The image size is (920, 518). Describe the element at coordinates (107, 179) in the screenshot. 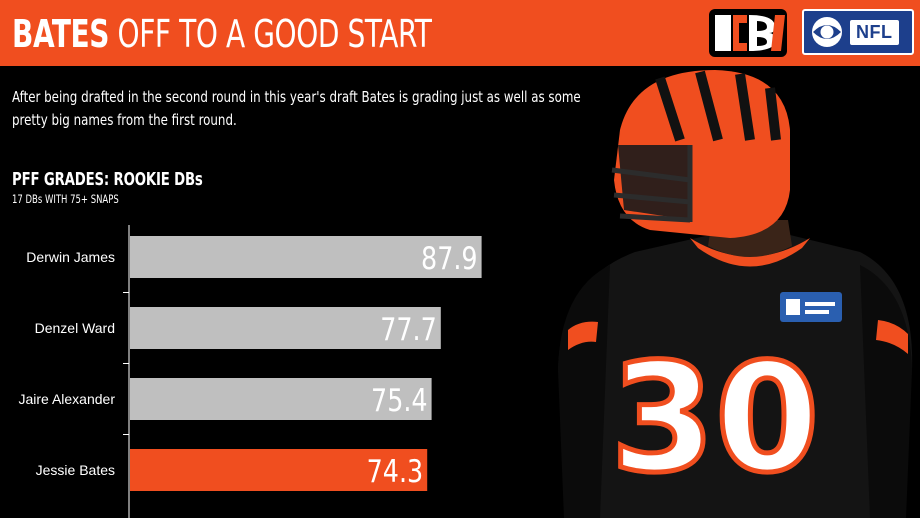

I see `chart-title: PFF GRADES: ROOKIE DBs` at that location.